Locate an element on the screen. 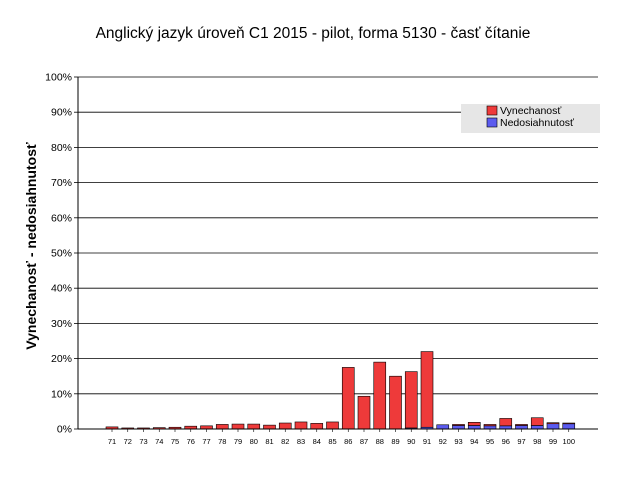  y-tick-label: 50% is located at coordinates (61, 254).